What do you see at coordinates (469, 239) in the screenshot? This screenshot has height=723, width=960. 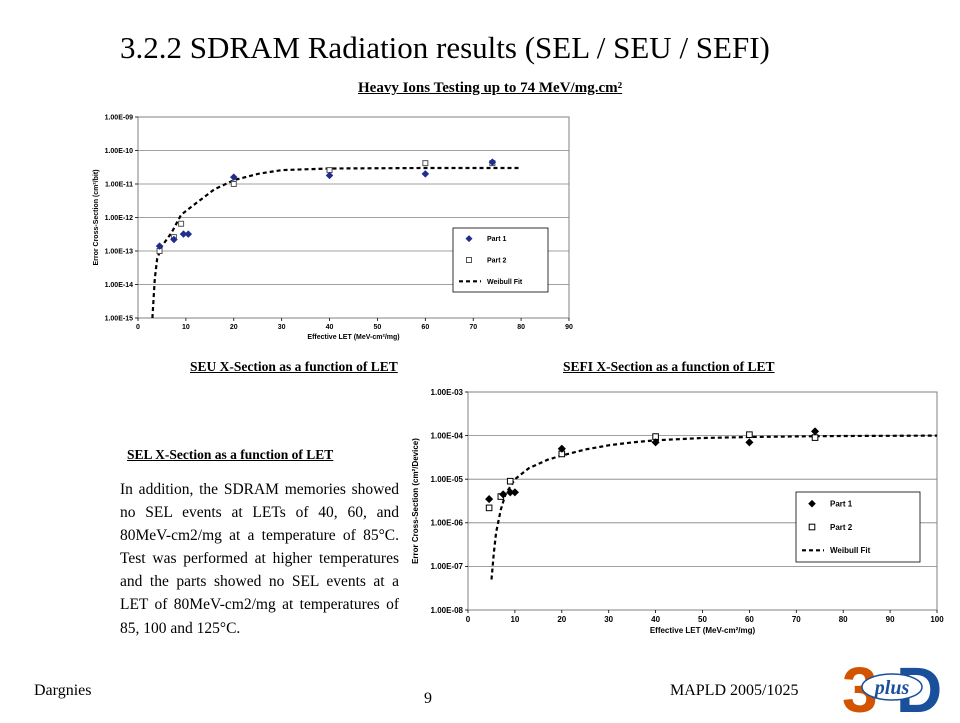 I see `legend-part-1-marker` at bounding box center [469, 239].